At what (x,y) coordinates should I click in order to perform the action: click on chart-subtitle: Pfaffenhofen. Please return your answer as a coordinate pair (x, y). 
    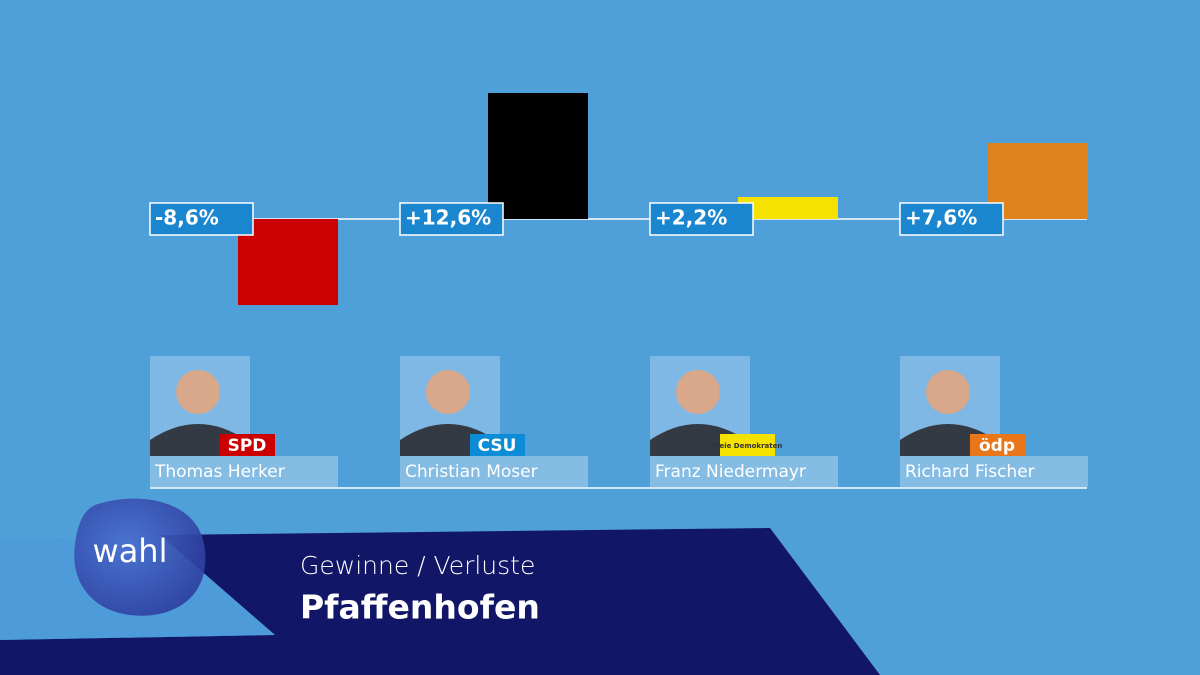
    Looking at the image, I should click on (420, 607).